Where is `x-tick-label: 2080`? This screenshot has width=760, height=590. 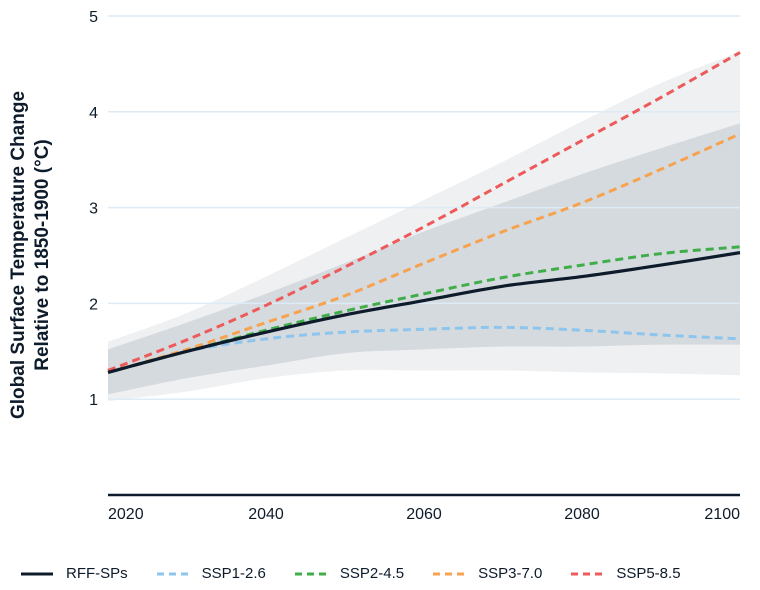
x-tick-label: 2080 is located at coordinates (582, 514).